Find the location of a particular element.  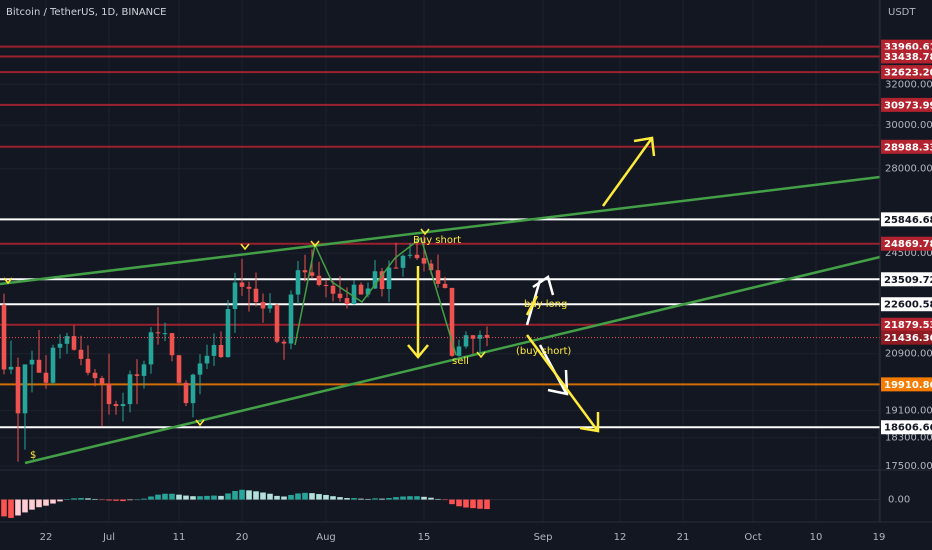

x-tick-label: 12 is located at coordinates (620, 537).